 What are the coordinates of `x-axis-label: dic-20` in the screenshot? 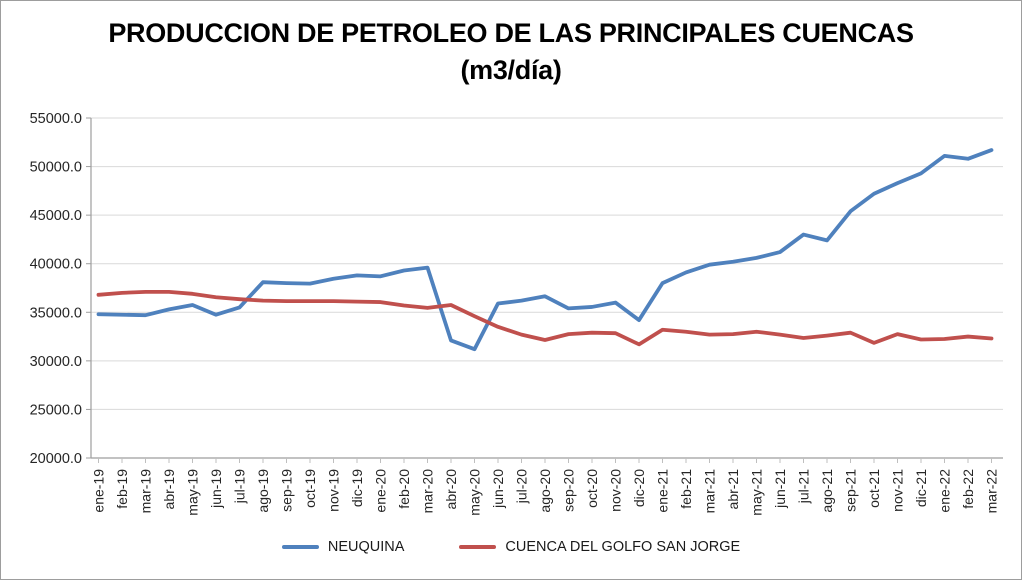 It's located at (639, 488).